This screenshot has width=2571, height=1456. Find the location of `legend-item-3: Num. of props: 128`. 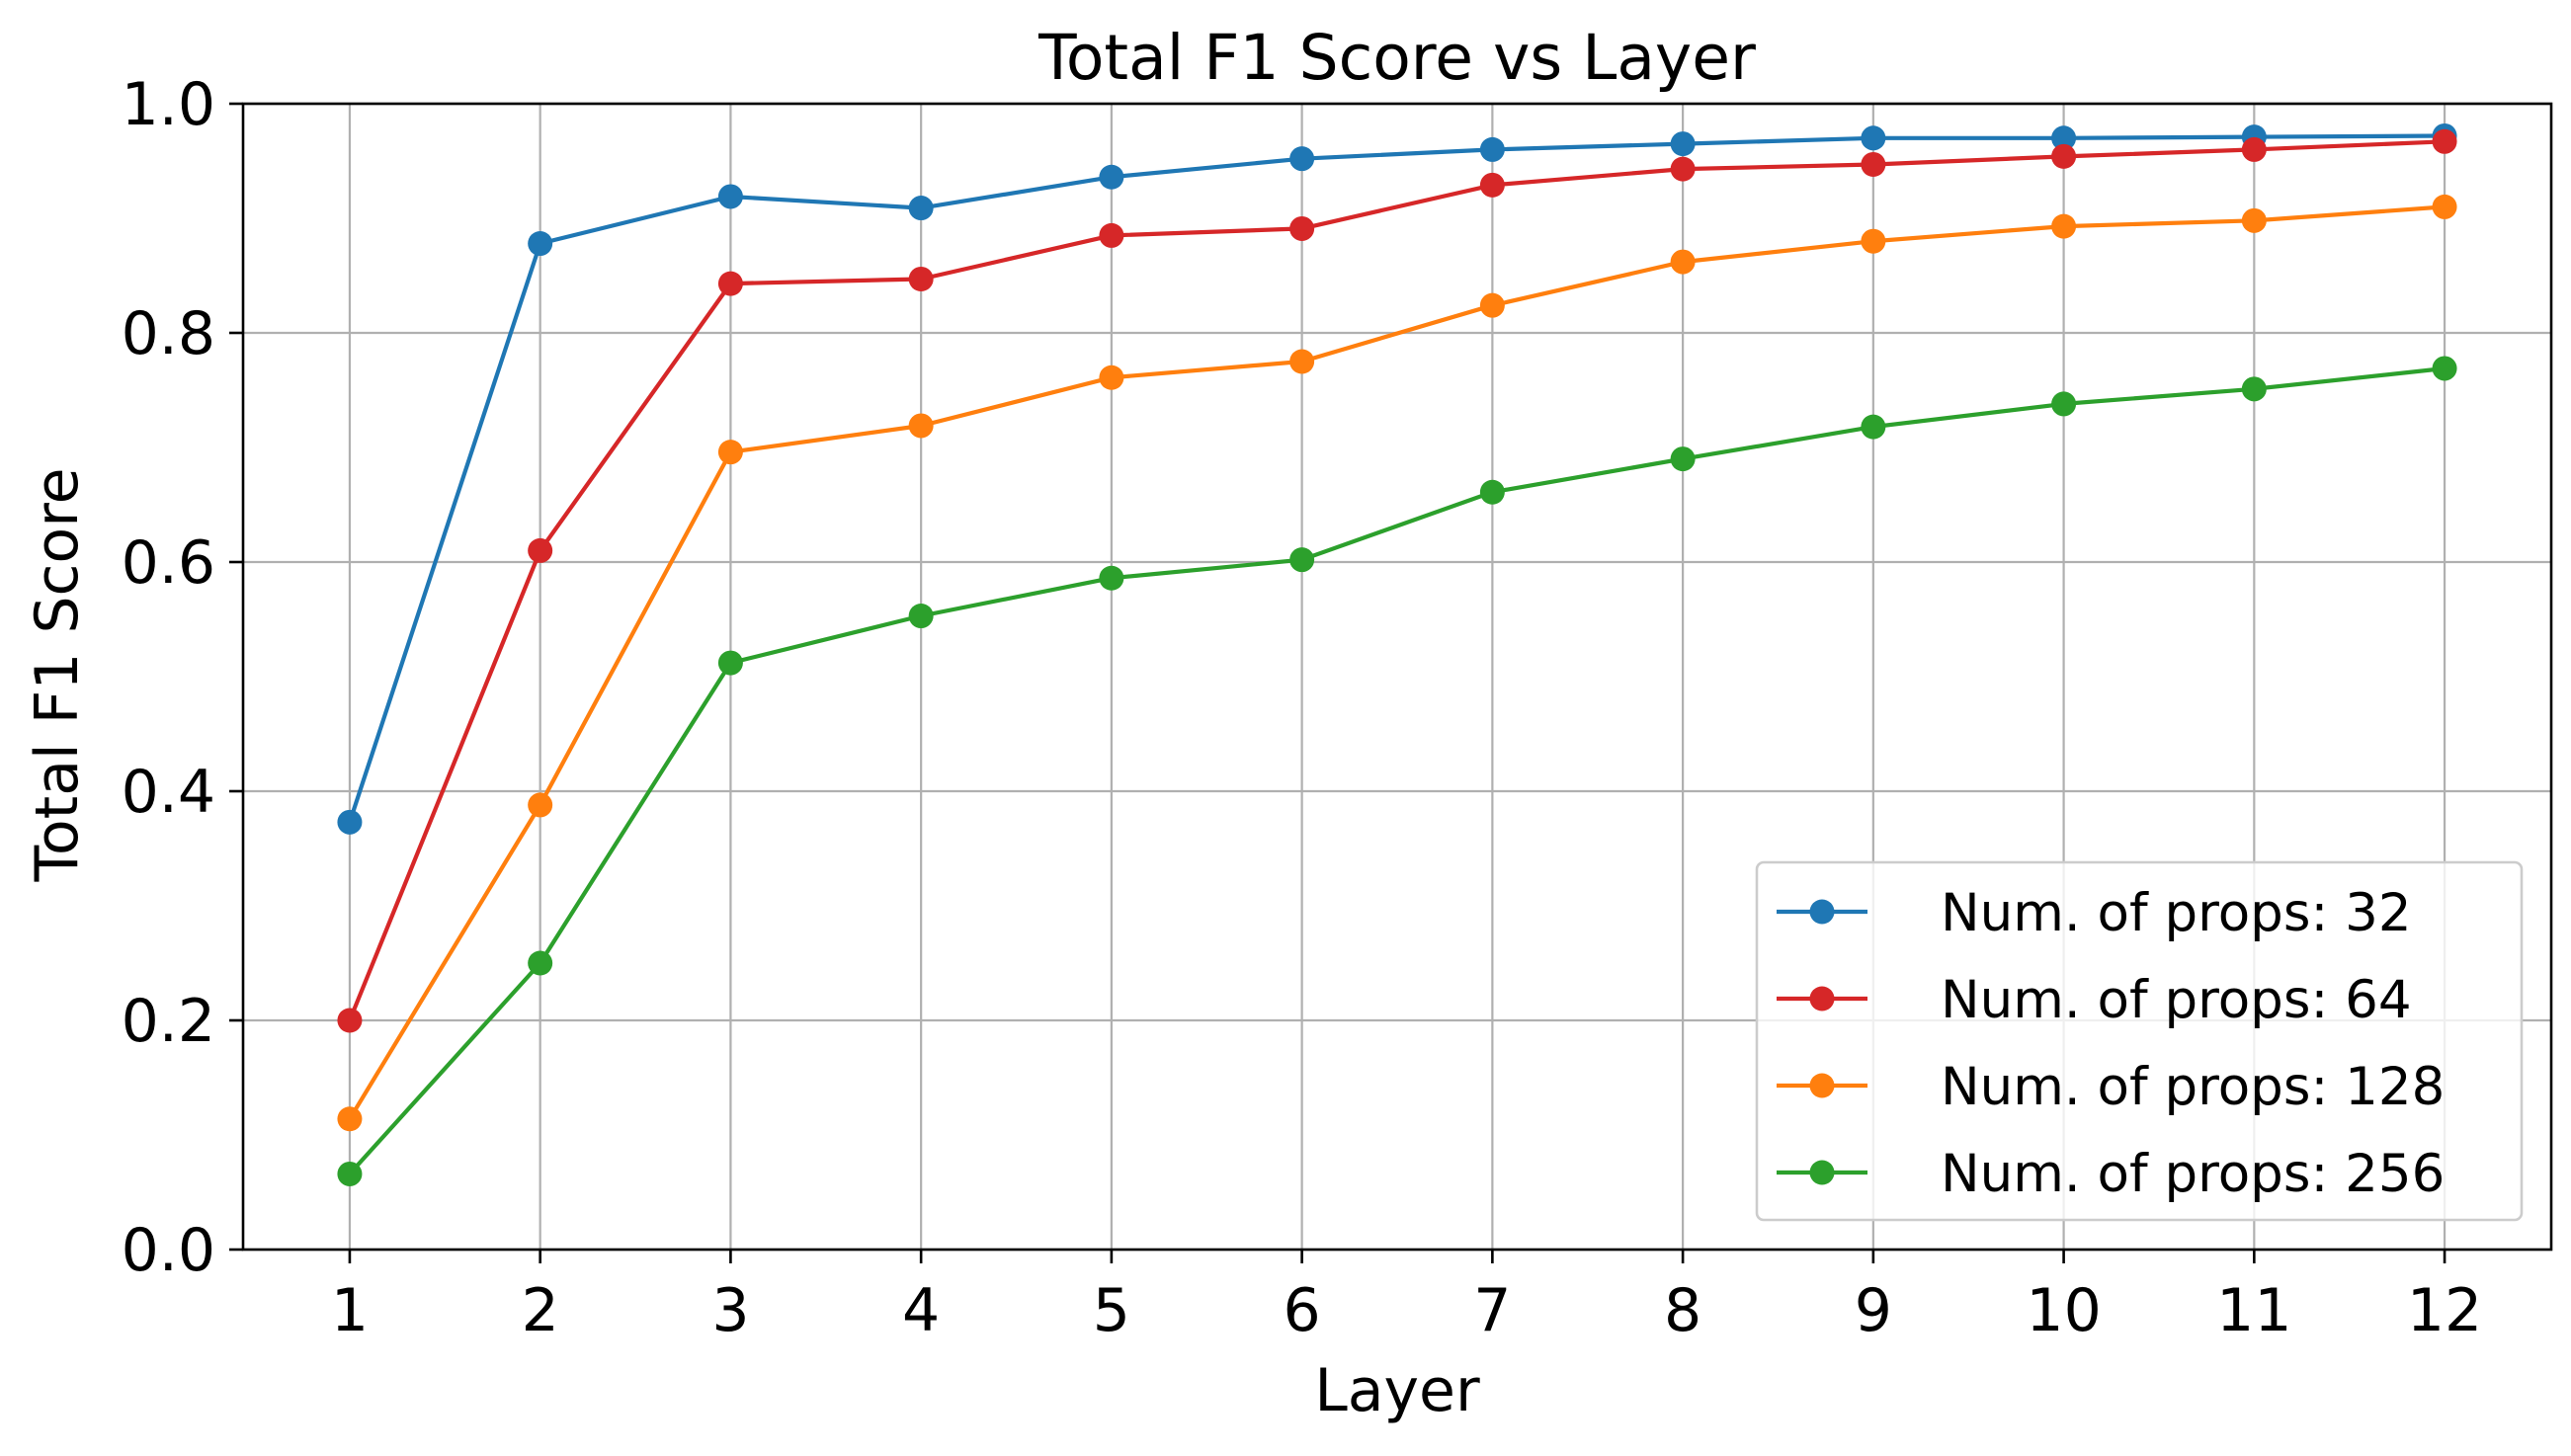

legend-item-3: Num. of props: 128 is located at coordinates (2111, 1087).